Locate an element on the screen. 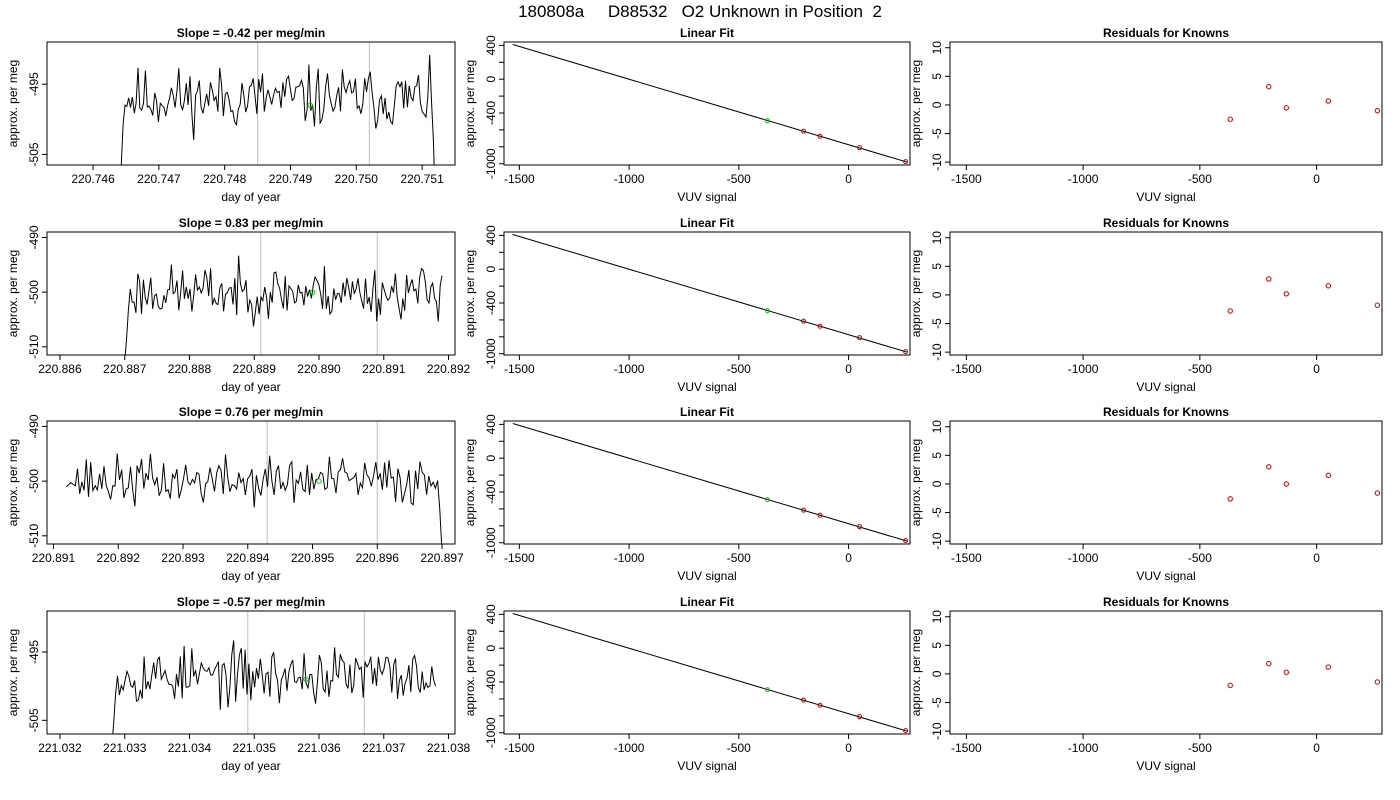 This screenshot has height=800, width=1400. x-tick-label: 220.748 is located at coordinates (225, 179).